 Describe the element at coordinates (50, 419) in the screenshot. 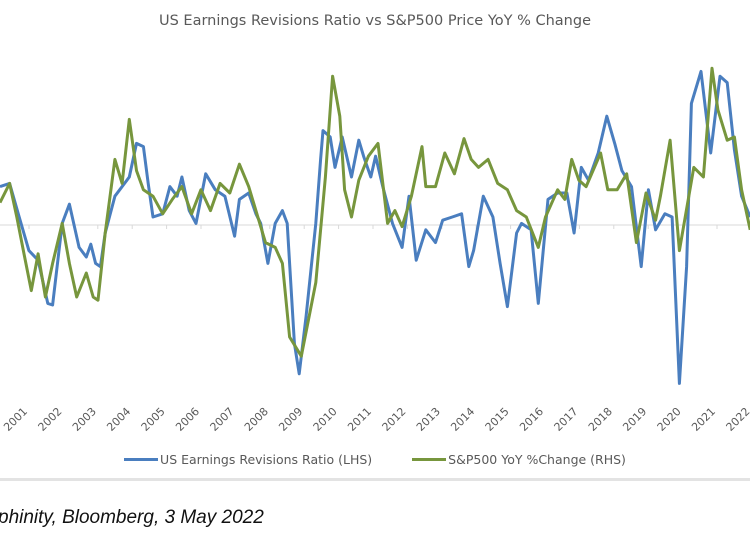

I see `x-tick-label: 2002` at that location.